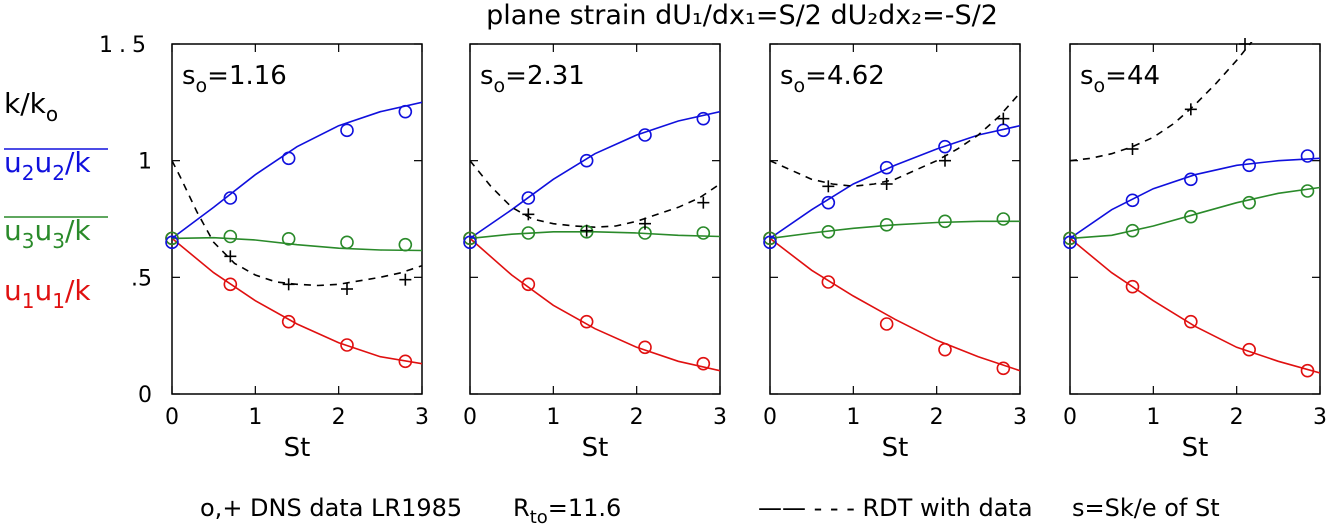 This screenshot has height=530, width=1327. Describe the element at coordinates (47, 165) in the screenshot. I see `svg-text: u2u2/k` at that location.